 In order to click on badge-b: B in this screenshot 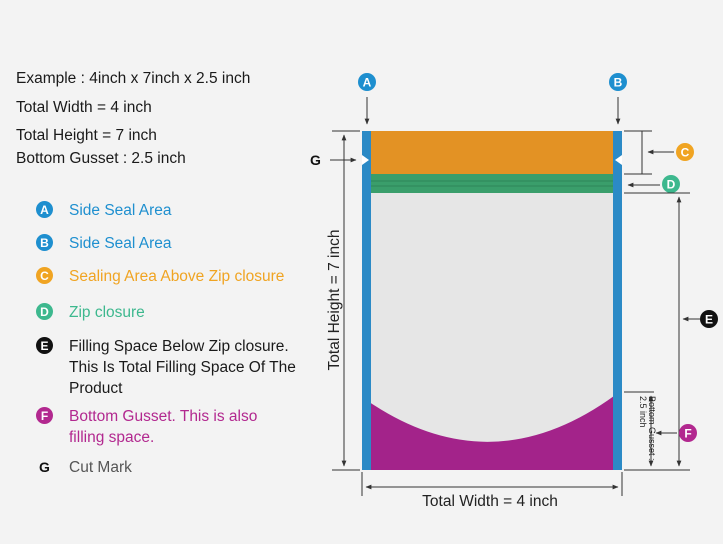, I will do `click(44, 242)`.